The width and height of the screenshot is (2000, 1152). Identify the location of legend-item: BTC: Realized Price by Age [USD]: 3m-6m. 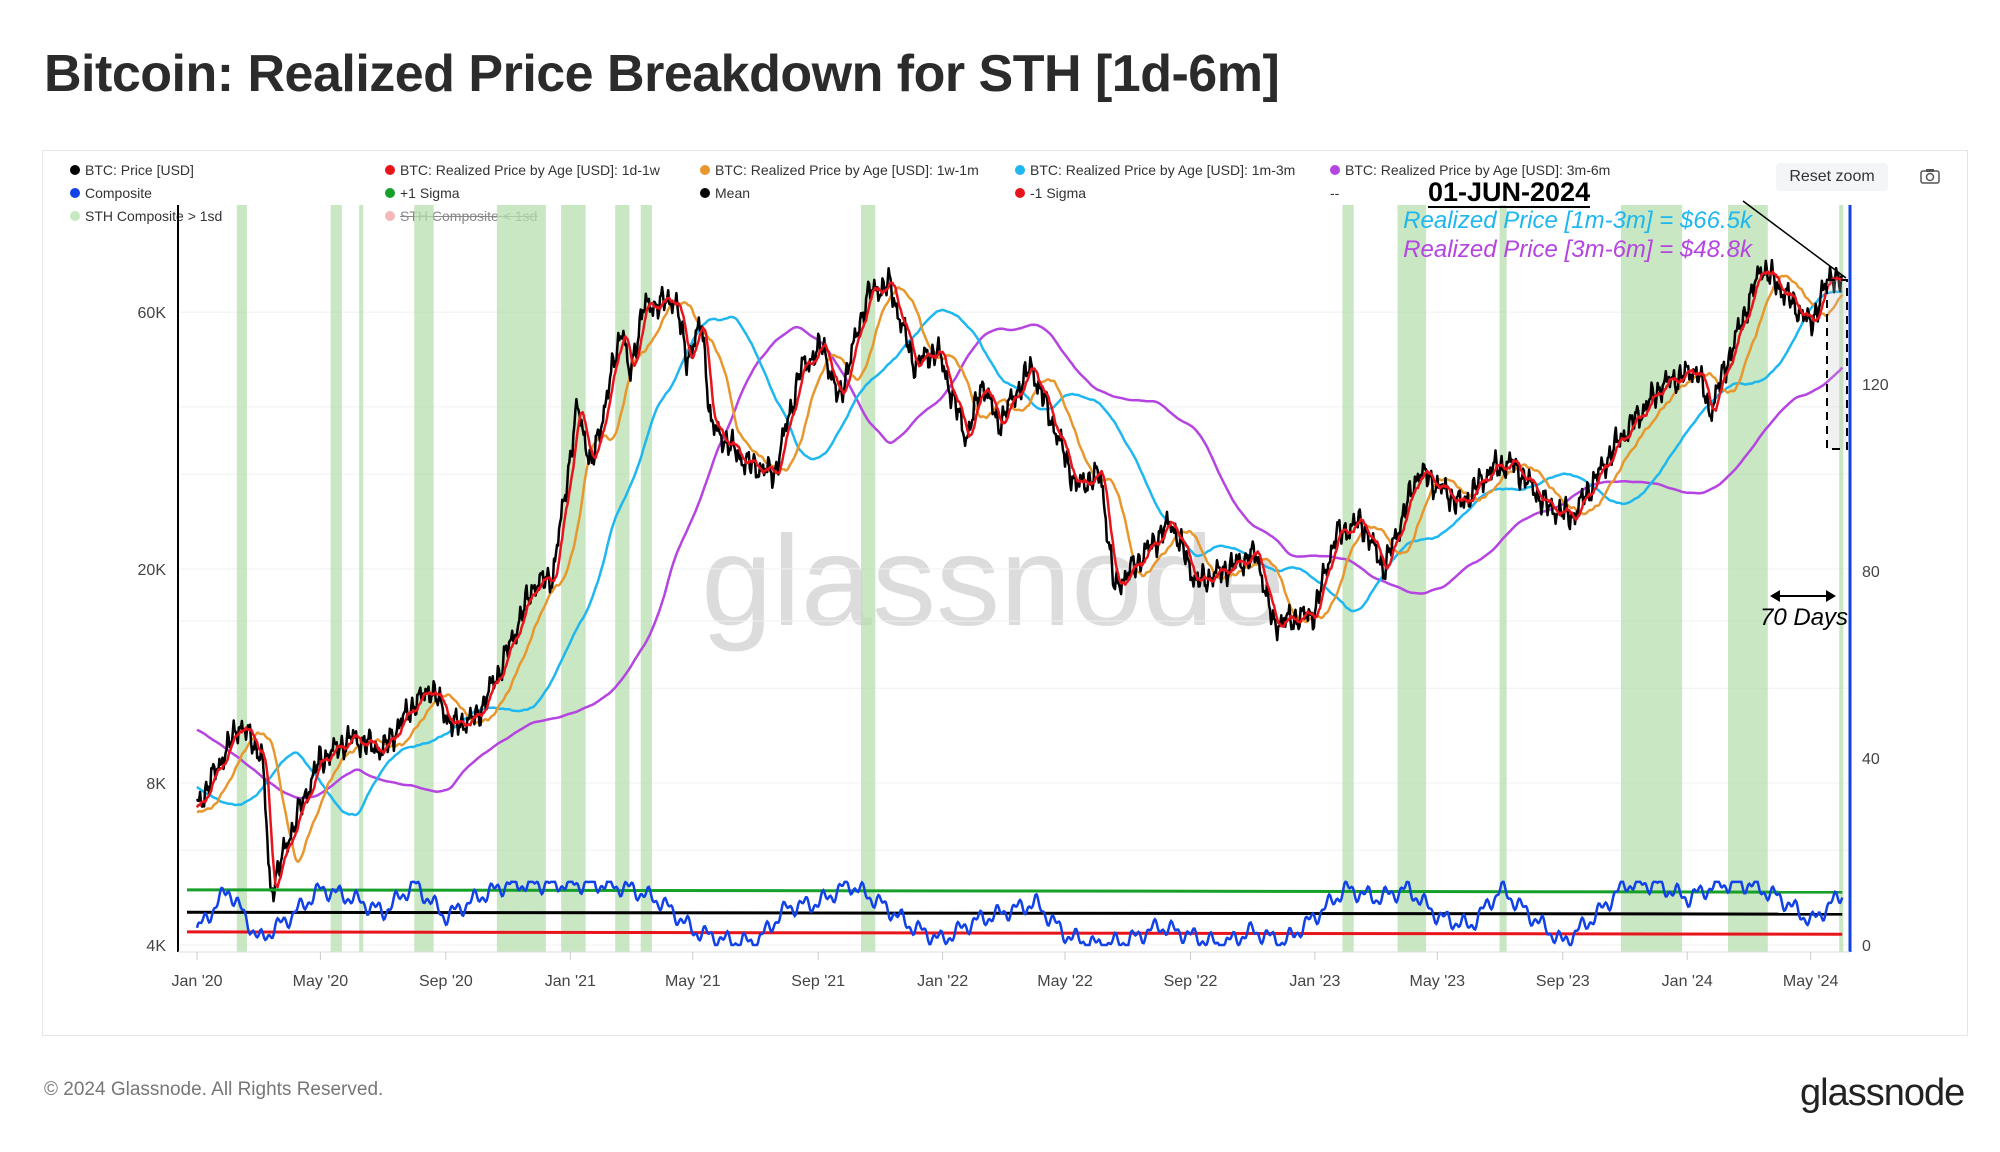
(1470, 170).